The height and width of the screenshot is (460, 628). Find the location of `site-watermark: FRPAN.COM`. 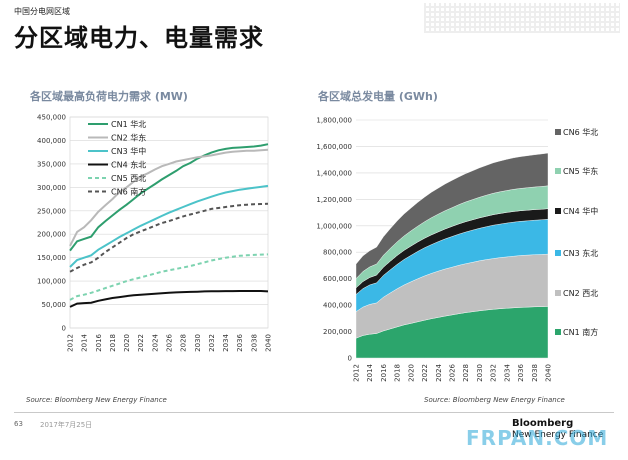

site-watermark: FRPAN.COM is located at coordinates (537, 438).